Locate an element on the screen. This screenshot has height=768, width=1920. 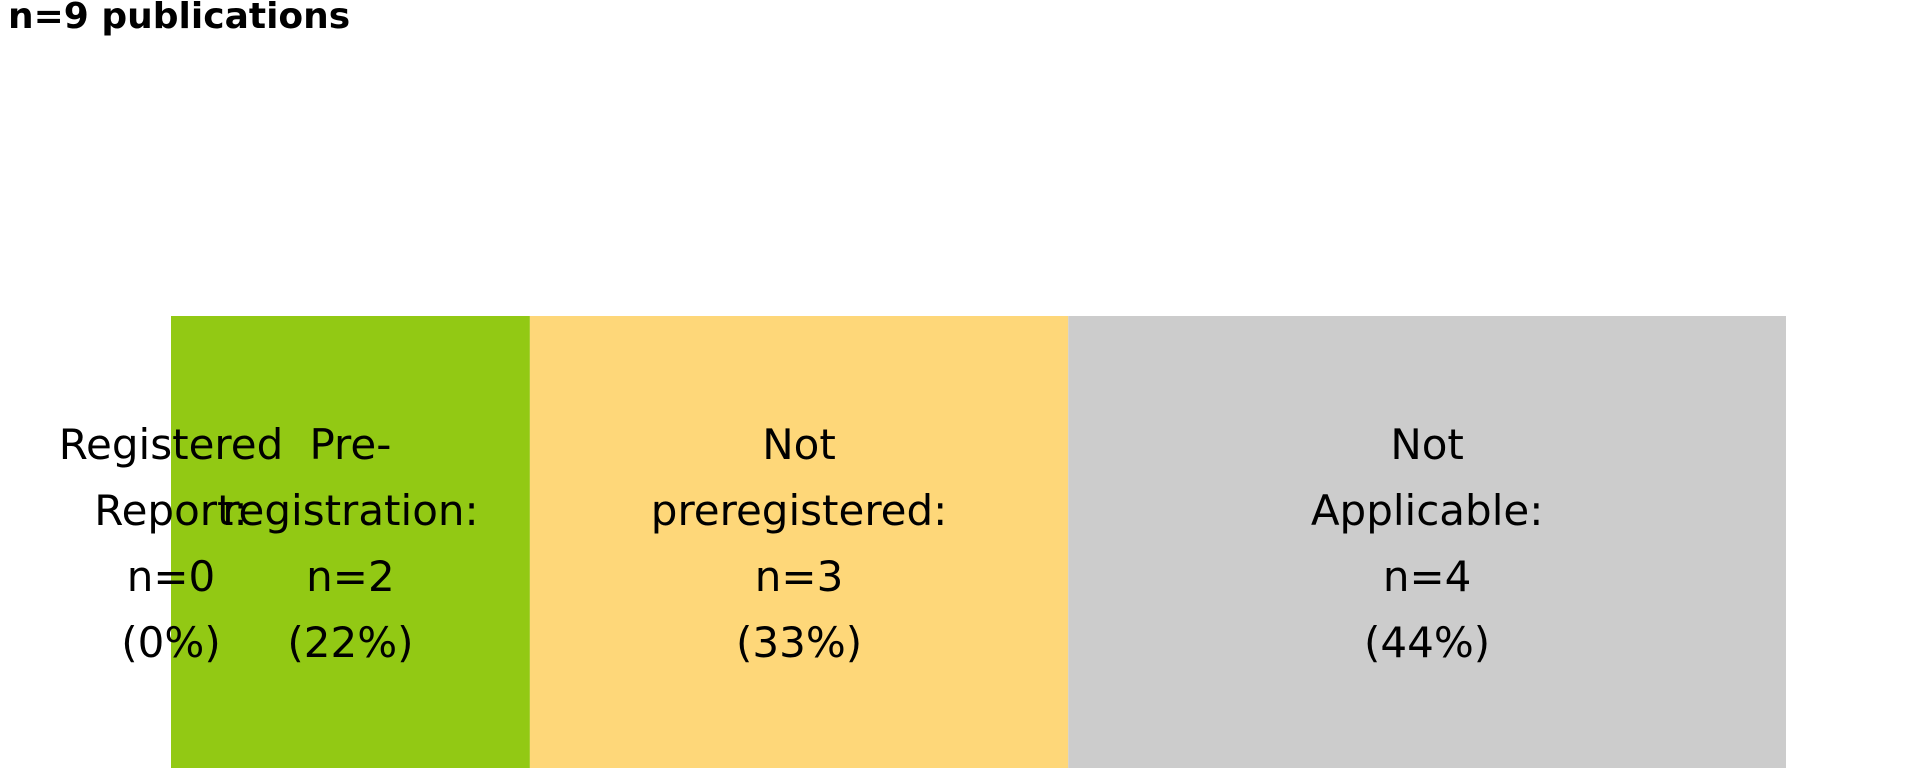
segment-label-not-applicable: Not Applicable: n=4 (44%) is located at coordinates (1427, 543).